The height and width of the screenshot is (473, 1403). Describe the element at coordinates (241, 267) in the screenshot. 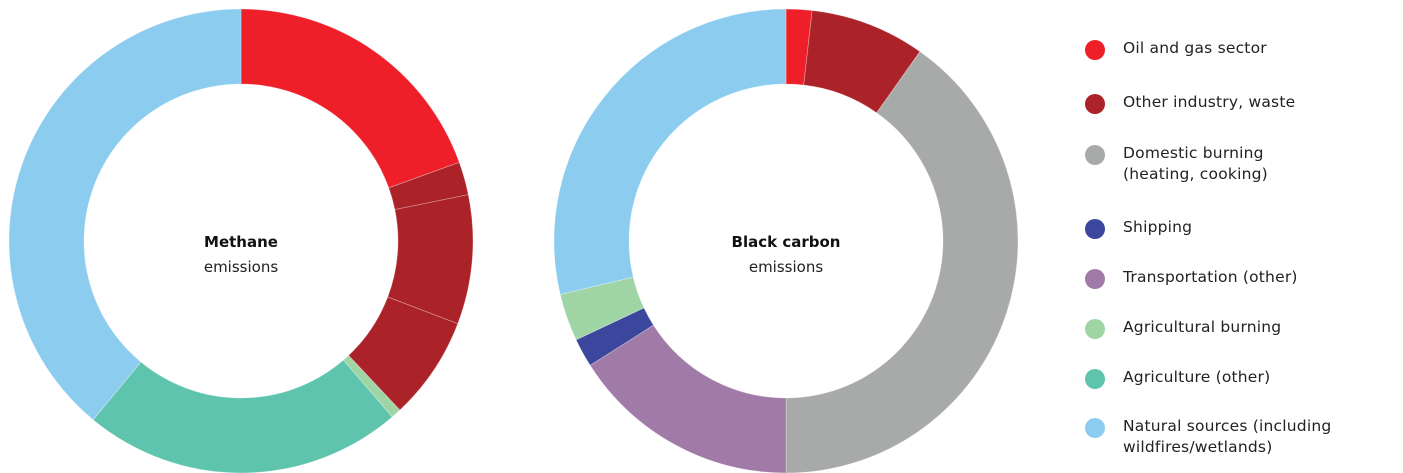

I see `methane-center-subtitle: emissions` at that location.